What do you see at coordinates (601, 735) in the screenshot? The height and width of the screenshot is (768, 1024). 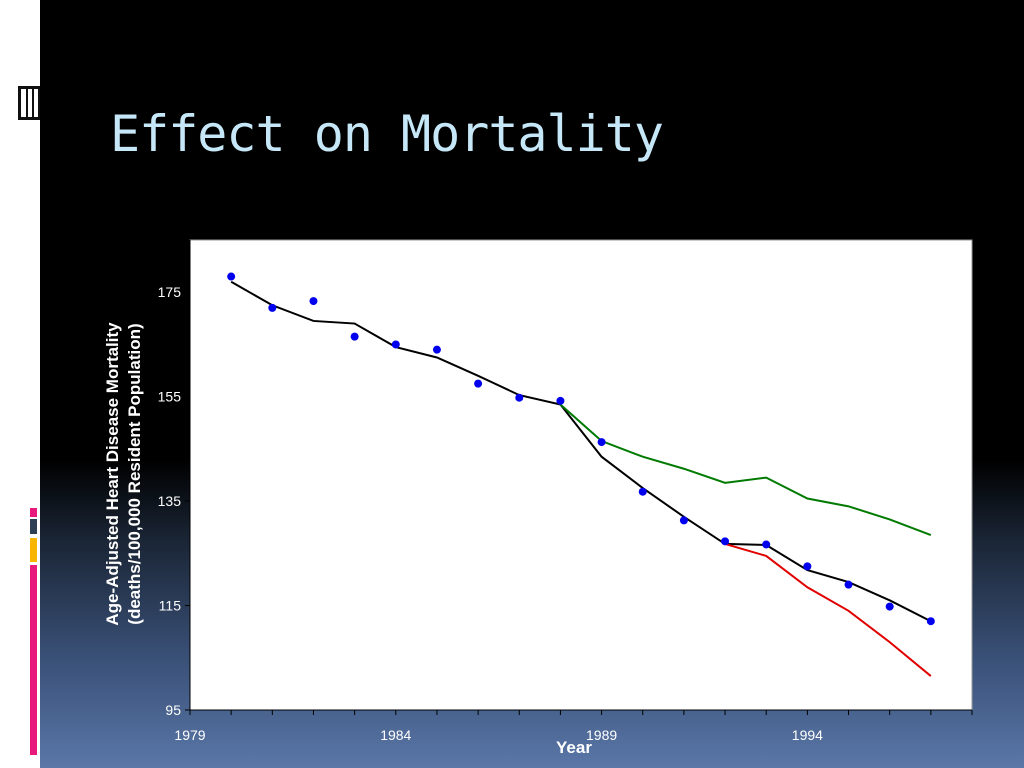 I see `x-tick-label: 1989` at bounding box center [601, 735].